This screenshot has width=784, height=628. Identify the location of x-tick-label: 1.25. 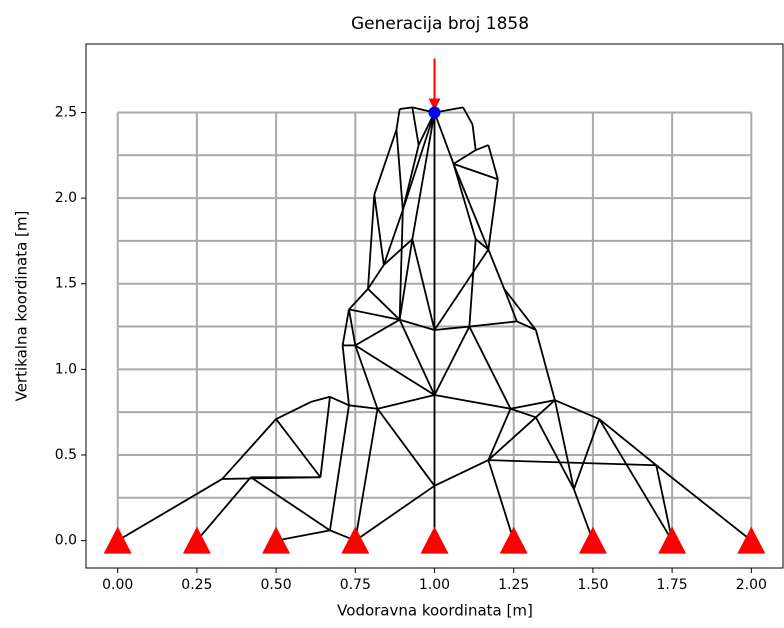
(513, 585).